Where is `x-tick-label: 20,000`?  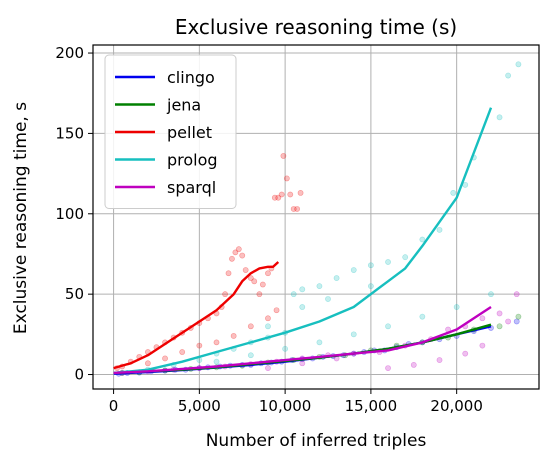 x-tick-label: 20,000 is located at coordinates (456, 406).